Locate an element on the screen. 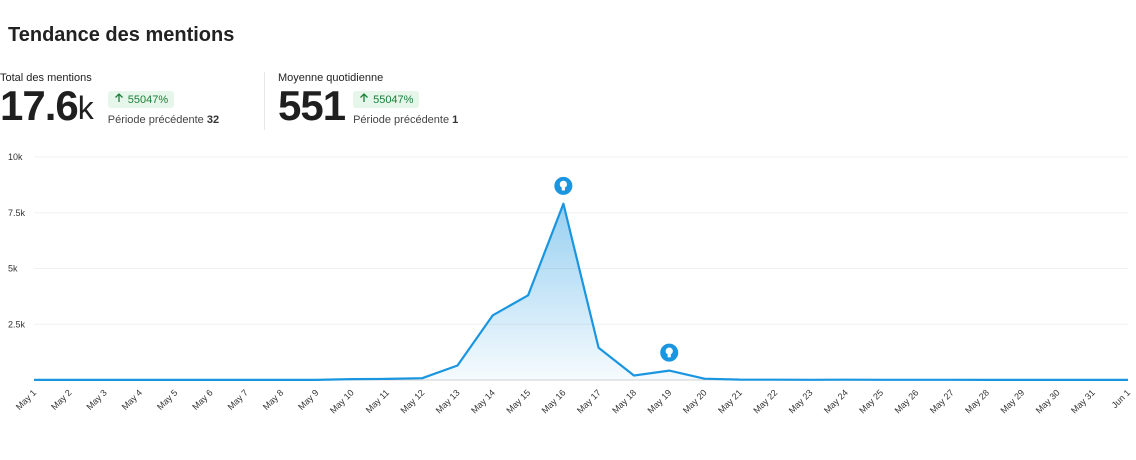 This screenshot has width=1136, height=460. y-tick-label: 5k is located at coordinates (13, 269).